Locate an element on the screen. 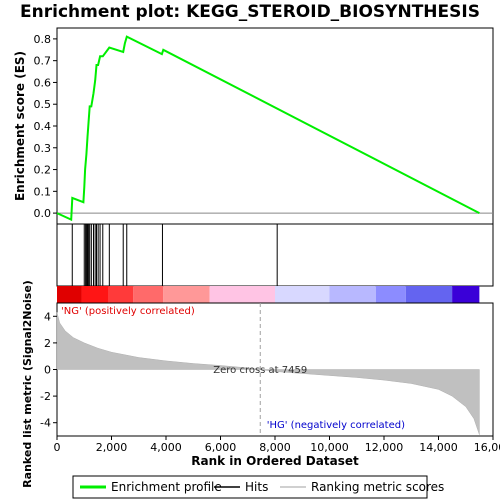 Image resolution: width=500 pixels, height=500 pixels. metric-y-tick-label: 4 is located at coordinates (47, 316).